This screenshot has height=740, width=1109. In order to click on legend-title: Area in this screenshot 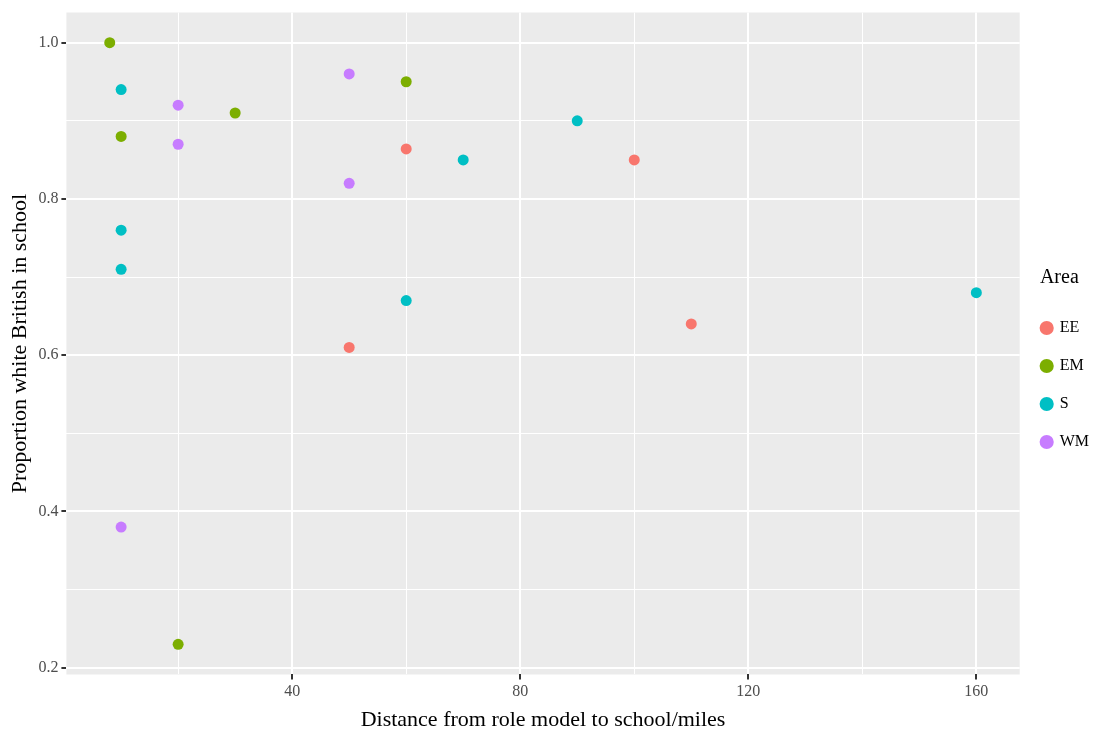, I will do `click(1059, 276)`.